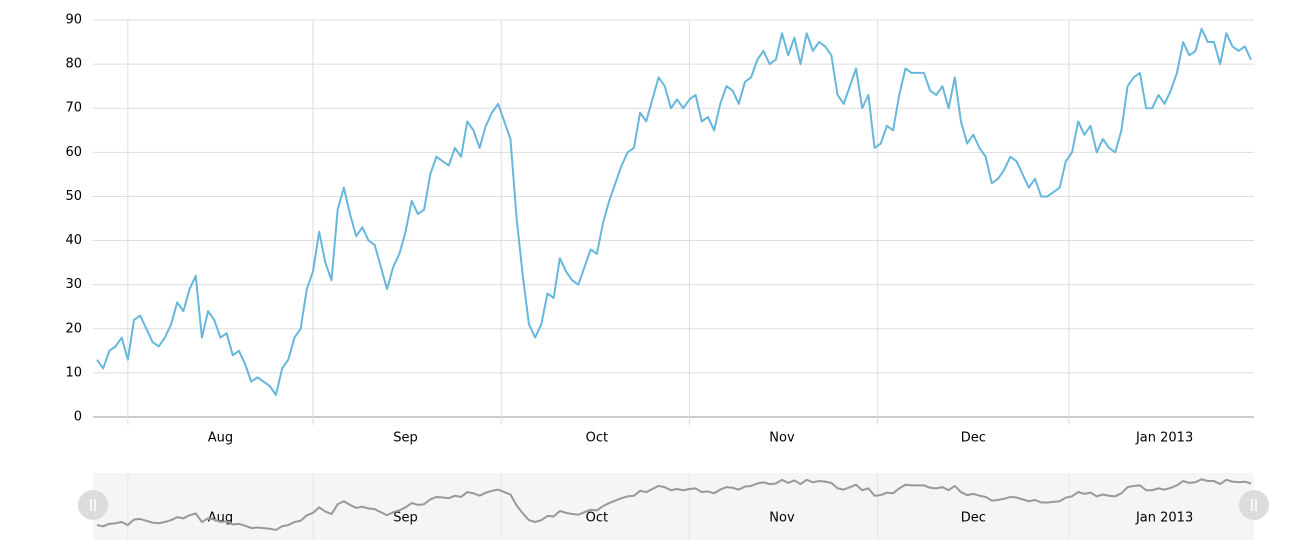 This screenshot has width=1290, height=549. What do you see at coordinates (73, 20) in the screenshot?
I see `y-tick-label: 90` at bounding box center [73, 20].